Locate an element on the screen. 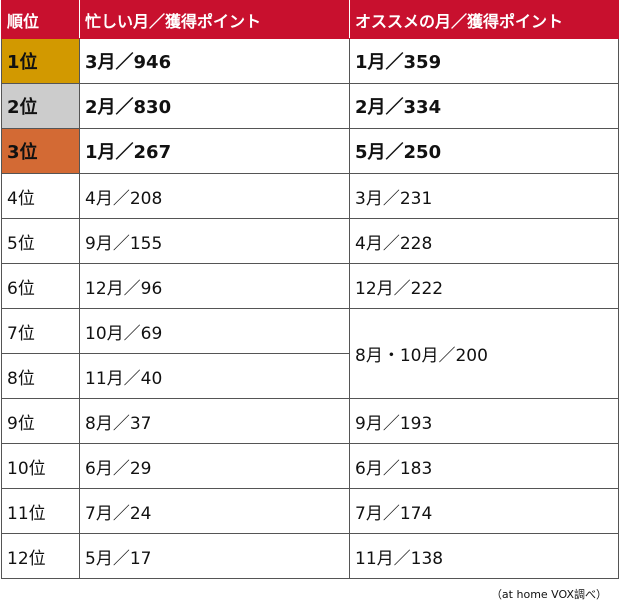 Image resolution: width=619 pixels, height=608 pixels. recommended-cell: 12月／222 is located at coordinates (484, 286).